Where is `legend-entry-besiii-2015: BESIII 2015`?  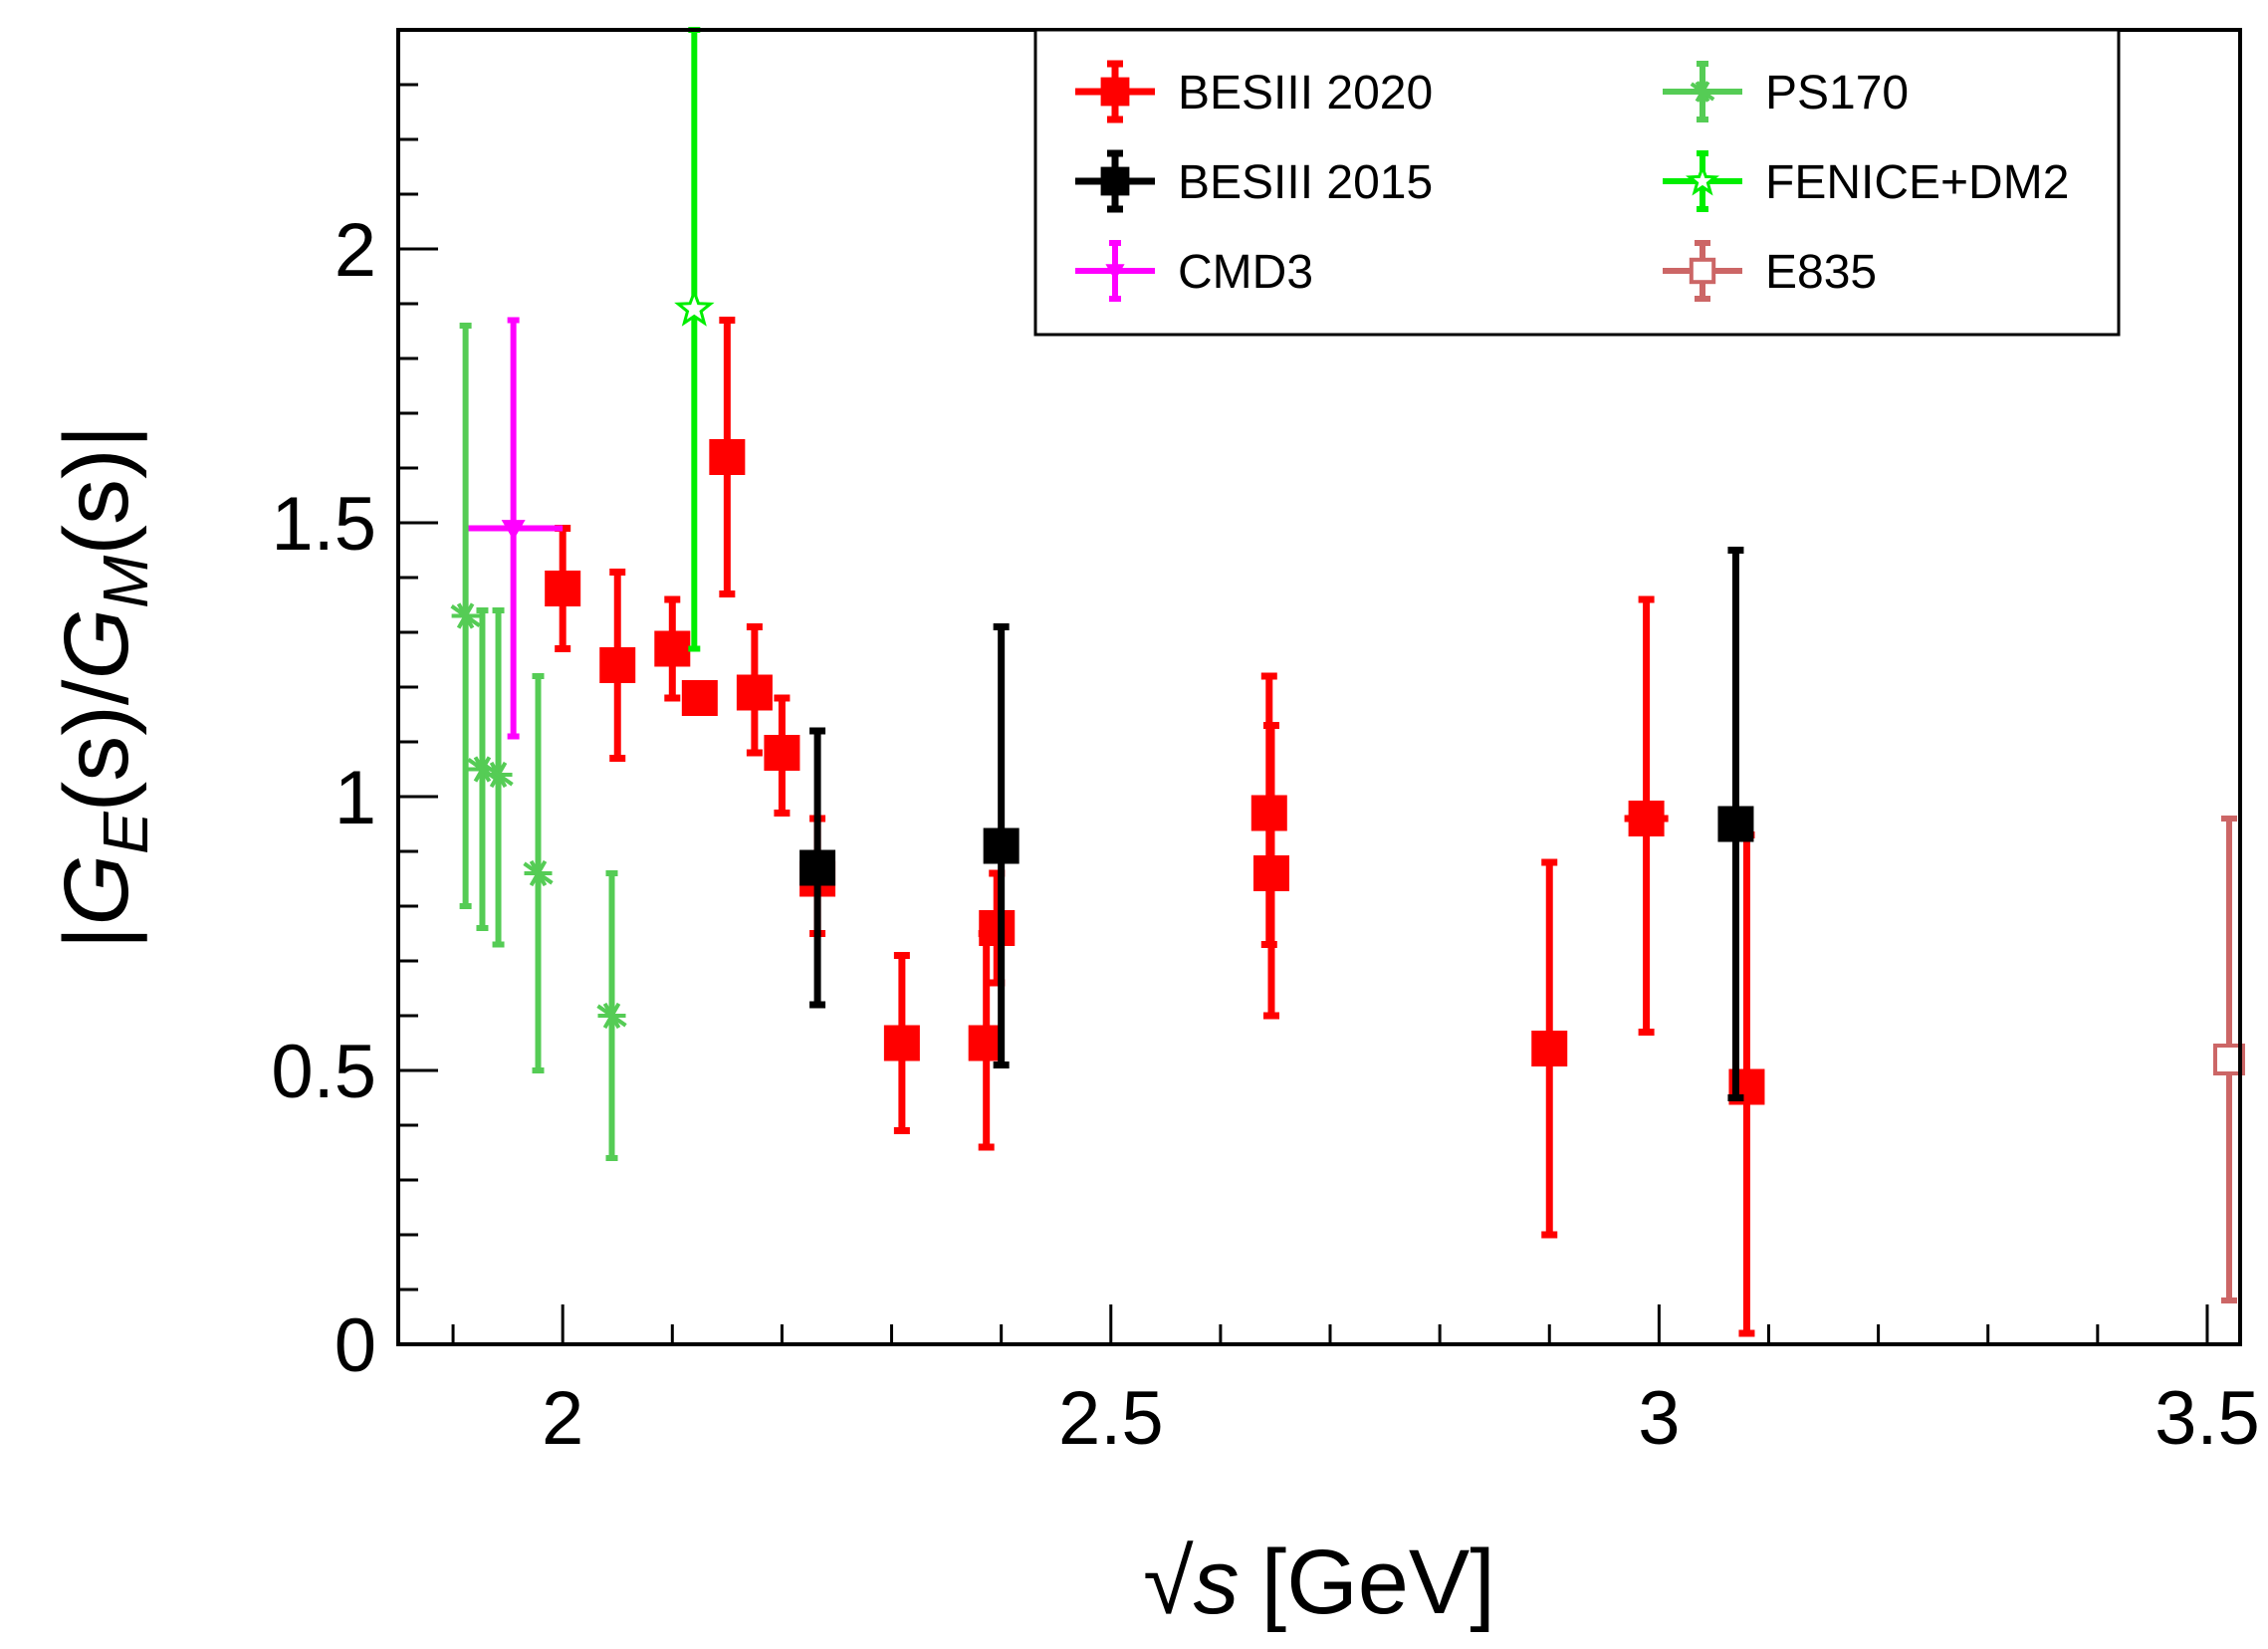 legend-entry-besiii-2015: BESIII 2015 is located at coordinates (1254, 181).